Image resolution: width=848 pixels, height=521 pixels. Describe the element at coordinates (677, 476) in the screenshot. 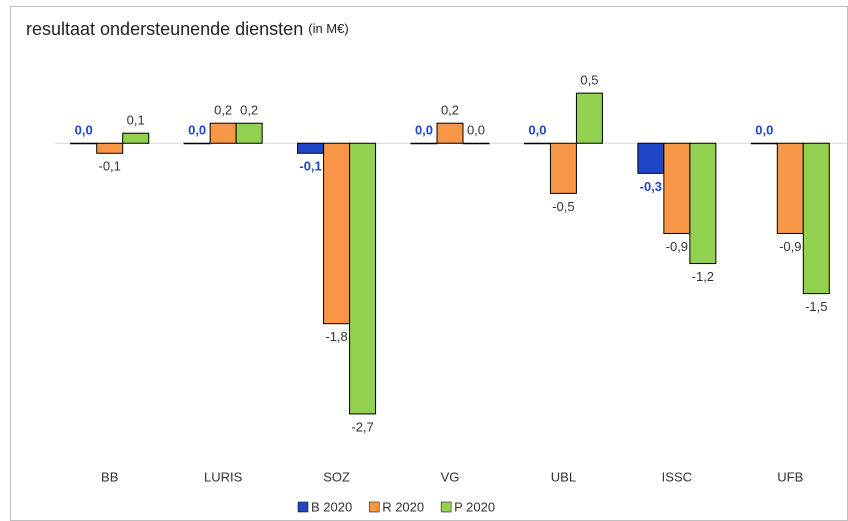

I see `x-tick-label: ISSC` at that location.